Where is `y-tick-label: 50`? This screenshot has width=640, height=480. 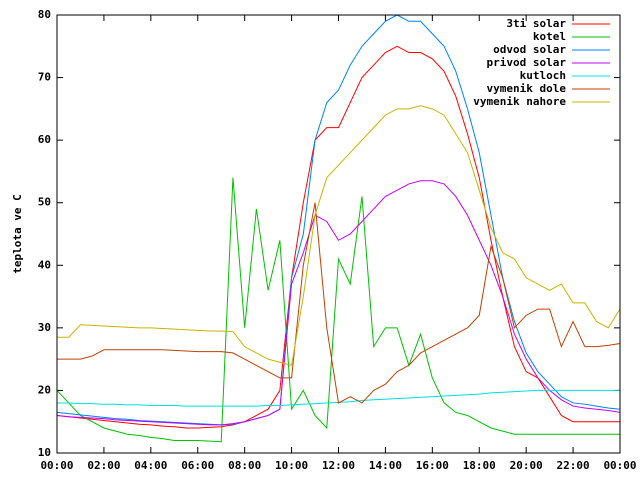 y-tick-label: 50 is located at coordinates (44, 202).